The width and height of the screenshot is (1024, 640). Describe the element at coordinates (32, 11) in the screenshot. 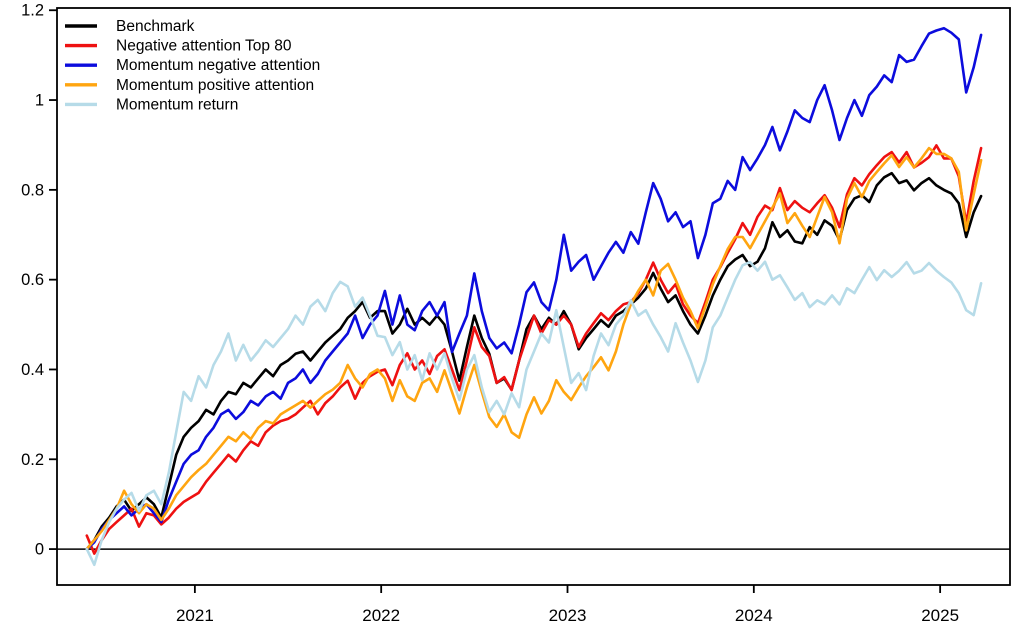

I see `y-axis-tick-label: 1.2` at that location.